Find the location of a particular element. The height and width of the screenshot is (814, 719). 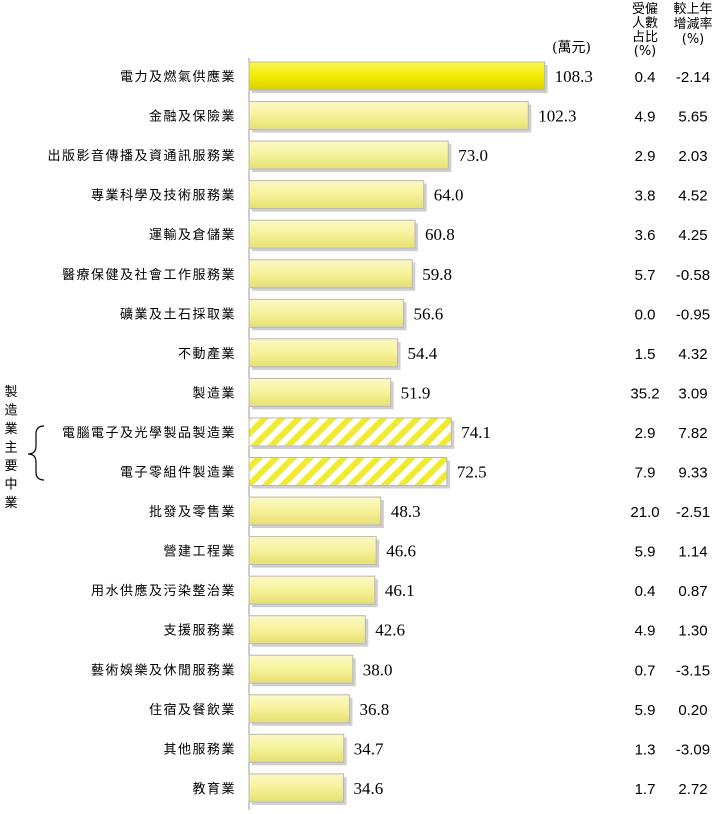

value-label: 59.8 is located at coordinates (437, 274).